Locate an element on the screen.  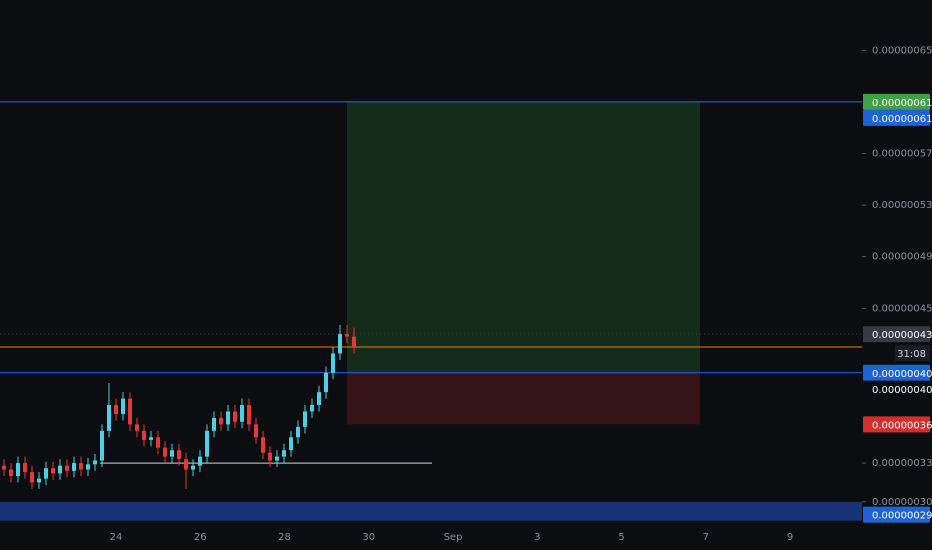
y-tick-label: 0.00000030 is located at coordinates (902, 502).